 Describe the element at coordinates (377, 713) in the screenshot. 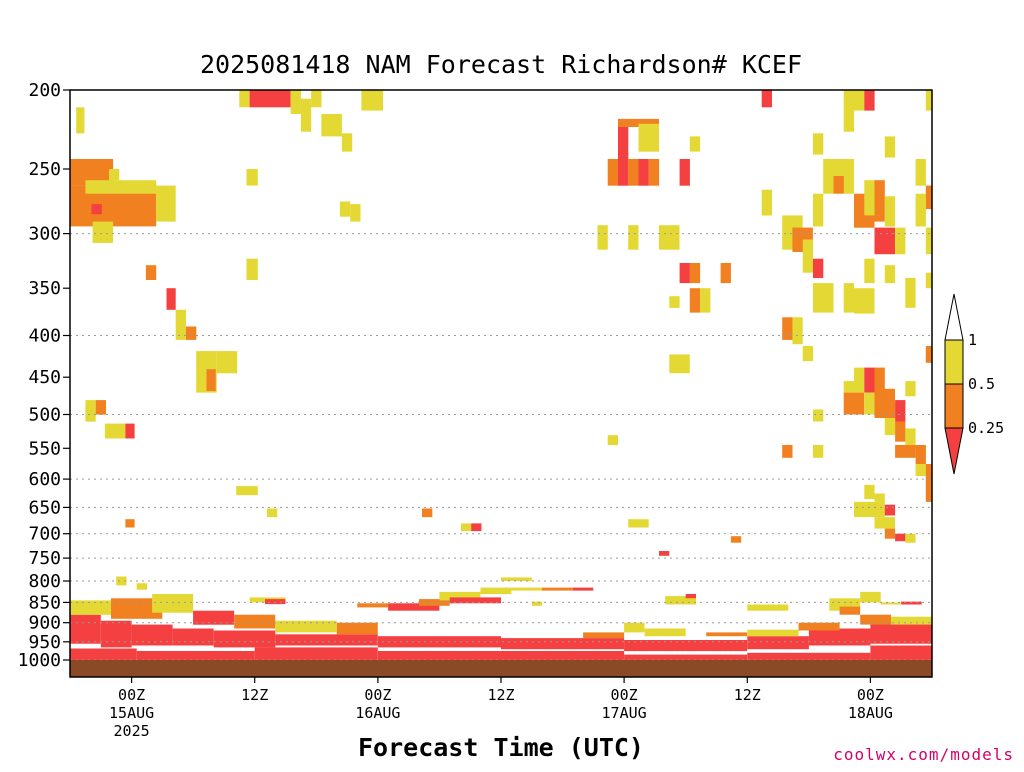

I see `x-tick-label: 16AUG` at that location.